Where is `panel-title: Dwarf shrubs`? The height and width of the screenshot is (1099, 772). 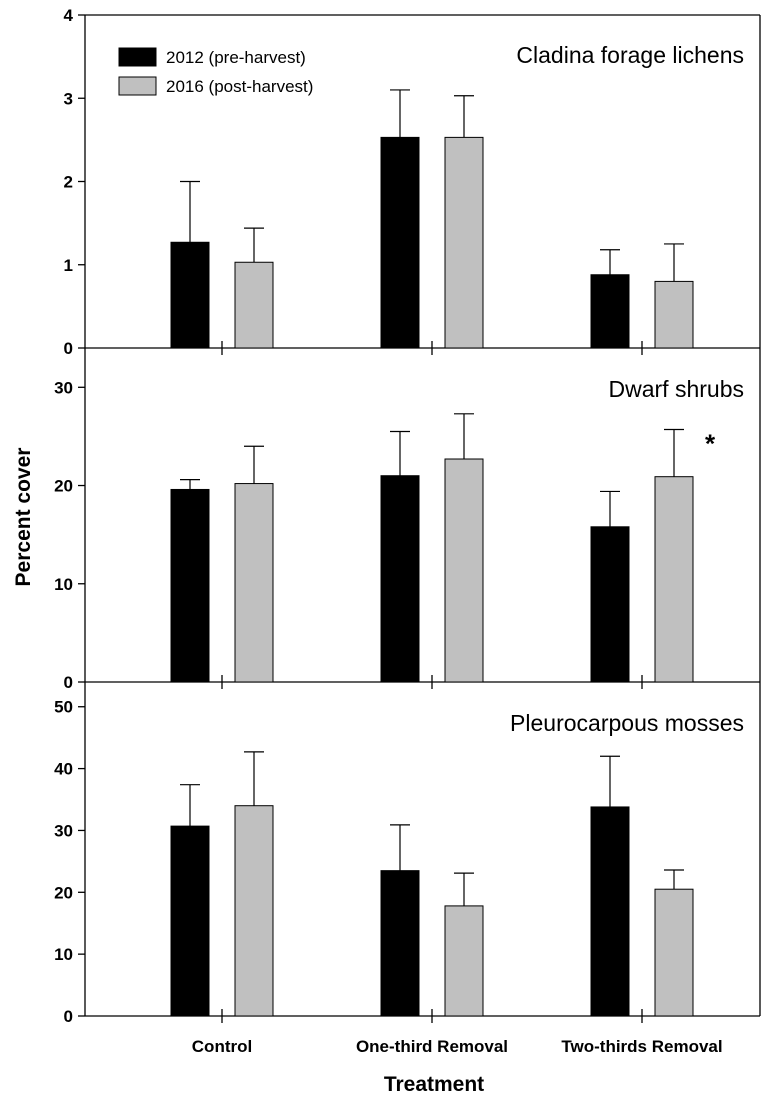 panel-title: Dwarf shrubs is located at coordinates (676, 389).